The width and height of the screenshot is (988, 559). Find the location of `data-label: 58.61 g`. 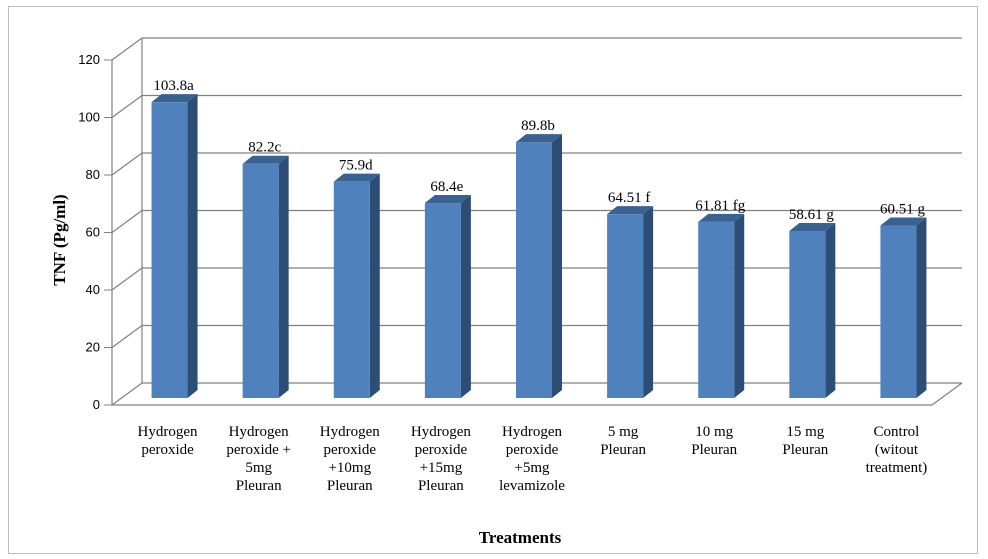

data-label: 58.61 g is located at coordinates (812, 215).